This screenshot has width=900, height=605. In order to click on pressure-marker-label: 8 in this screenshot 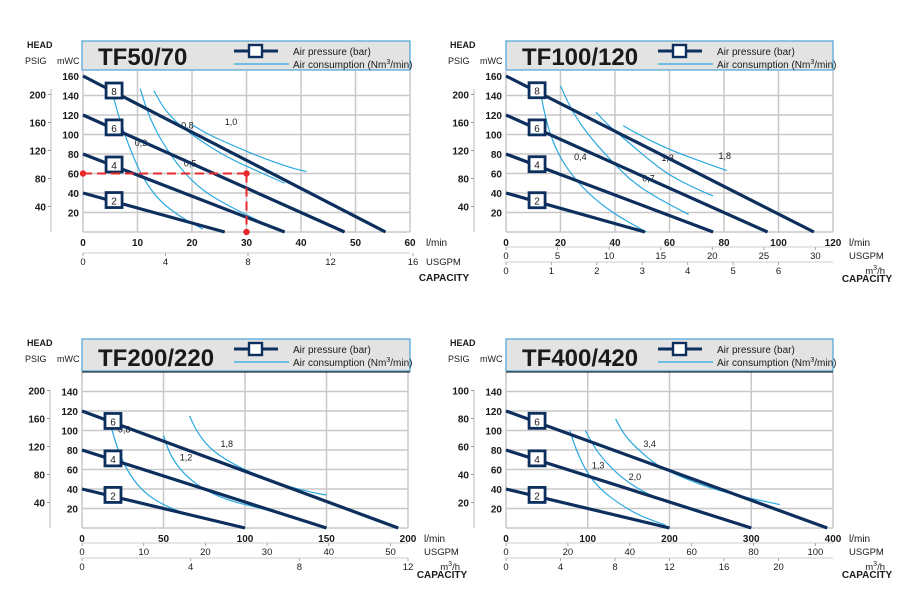, I will do `click(114, 92)`.